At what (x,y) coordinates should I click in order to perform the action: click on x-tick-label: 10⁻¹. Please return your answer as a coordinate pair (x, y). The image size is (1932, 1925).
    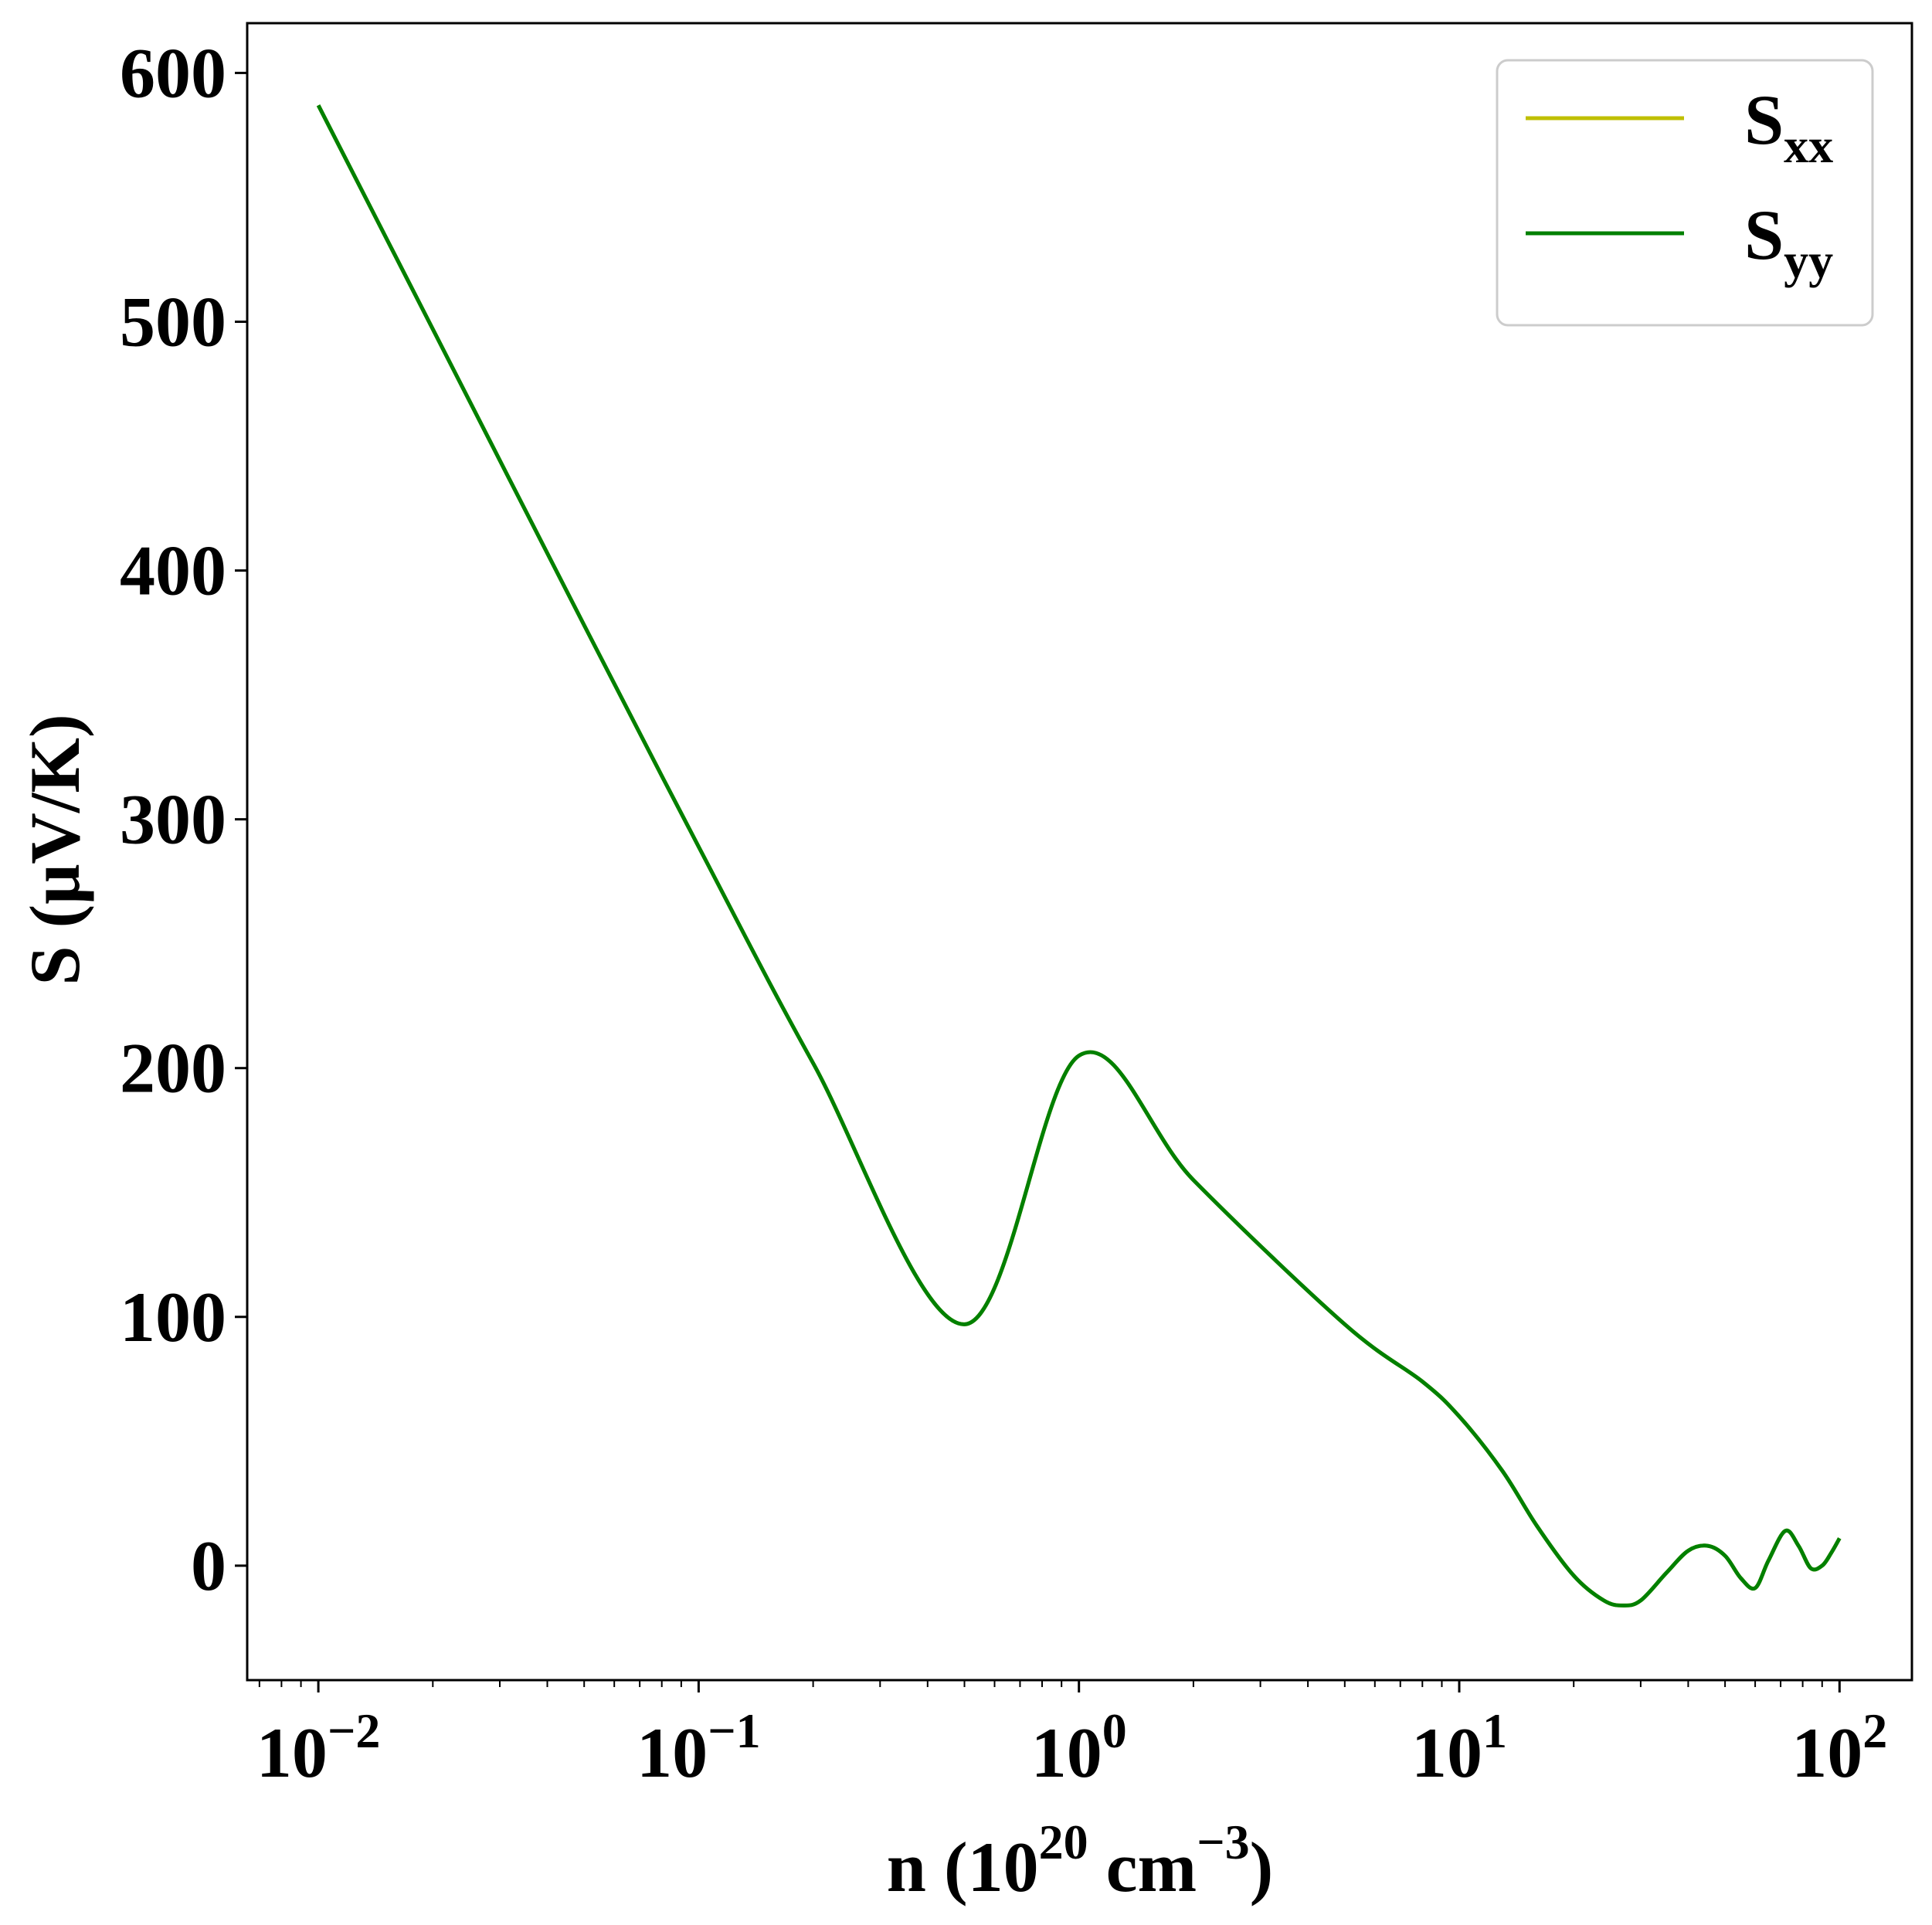
    Looking at the image, I should click on (699, 1747).